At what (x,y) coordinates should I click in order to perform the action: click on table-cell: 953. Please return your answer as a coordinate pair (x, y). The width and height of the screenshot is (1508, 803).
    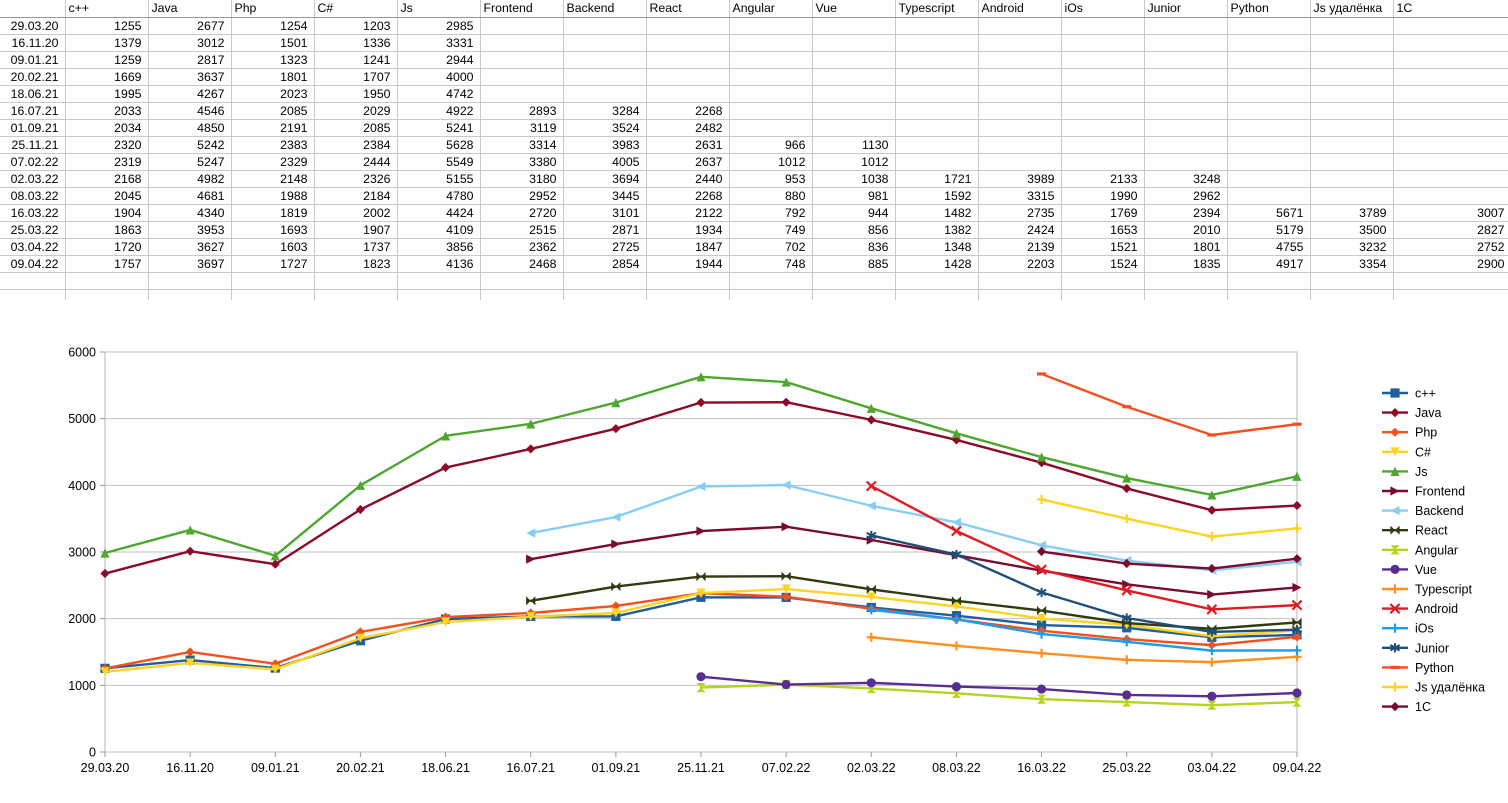
    Looking at the image, I should click on (771, 179).